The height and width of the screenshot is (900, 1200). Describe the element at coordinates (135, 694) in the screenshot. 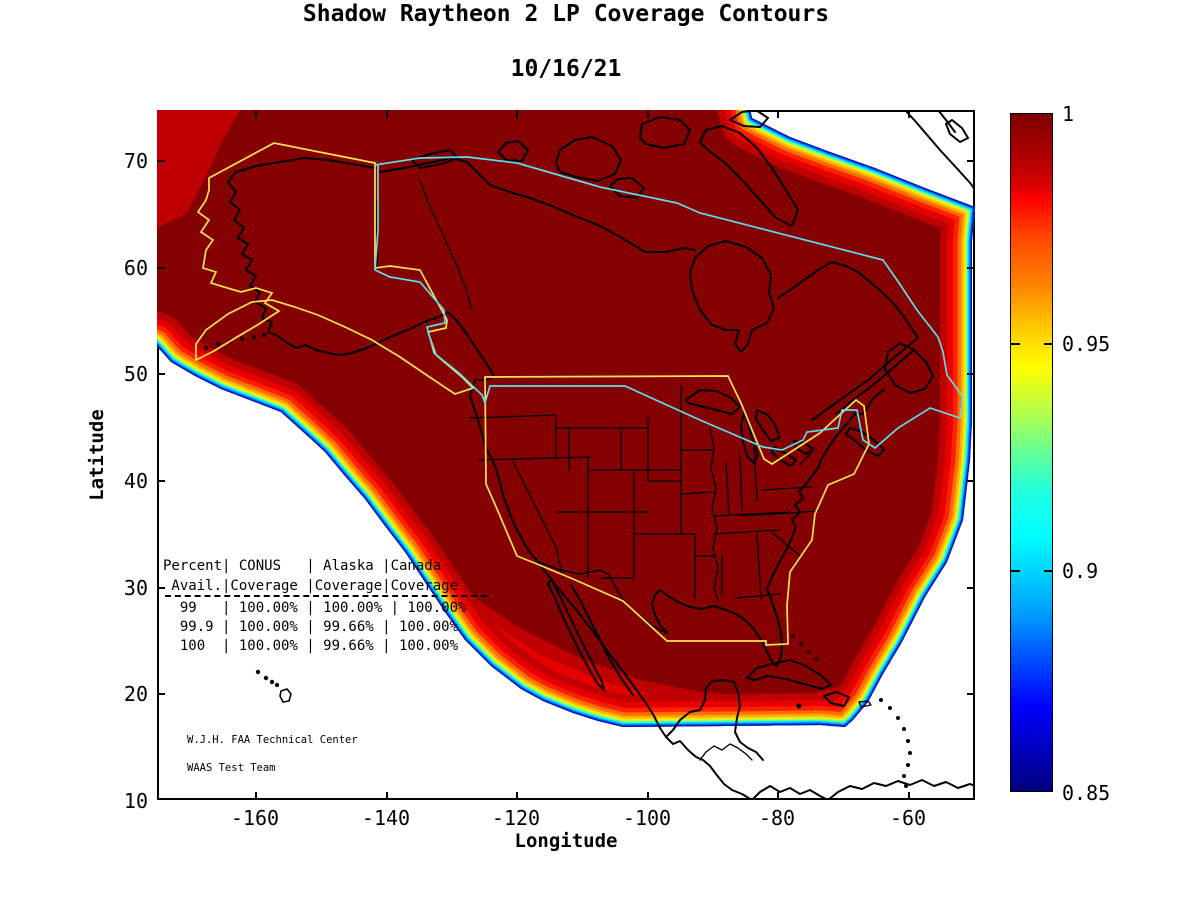

I see `y-tick-label: 20` at that location.